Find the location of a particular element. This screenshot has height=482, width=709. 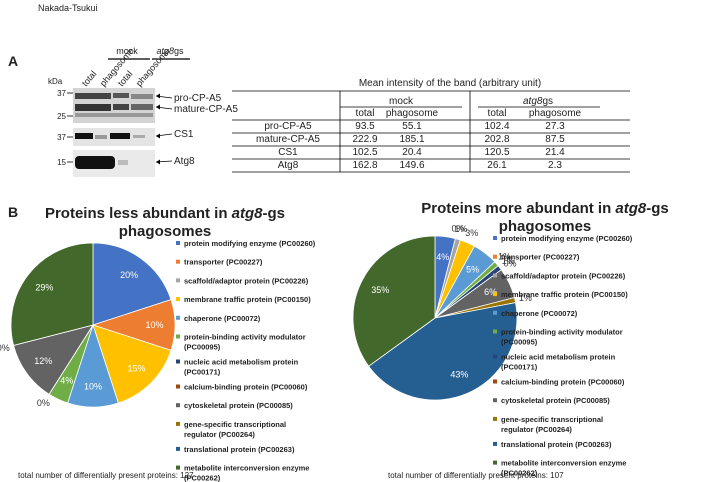

table-cell: 162.8 is located at coordinates (364, 165).